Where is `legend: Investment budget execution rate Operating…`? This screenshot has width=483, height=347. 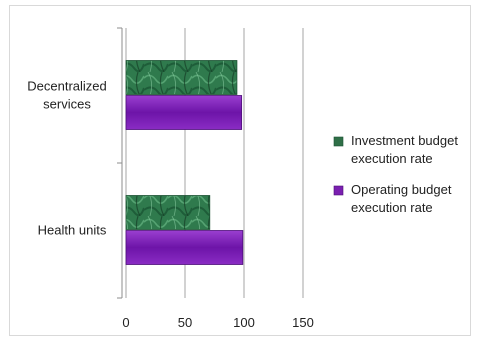
legend: Investment budget execution rate Operating… is located at coordinates (395, 174).